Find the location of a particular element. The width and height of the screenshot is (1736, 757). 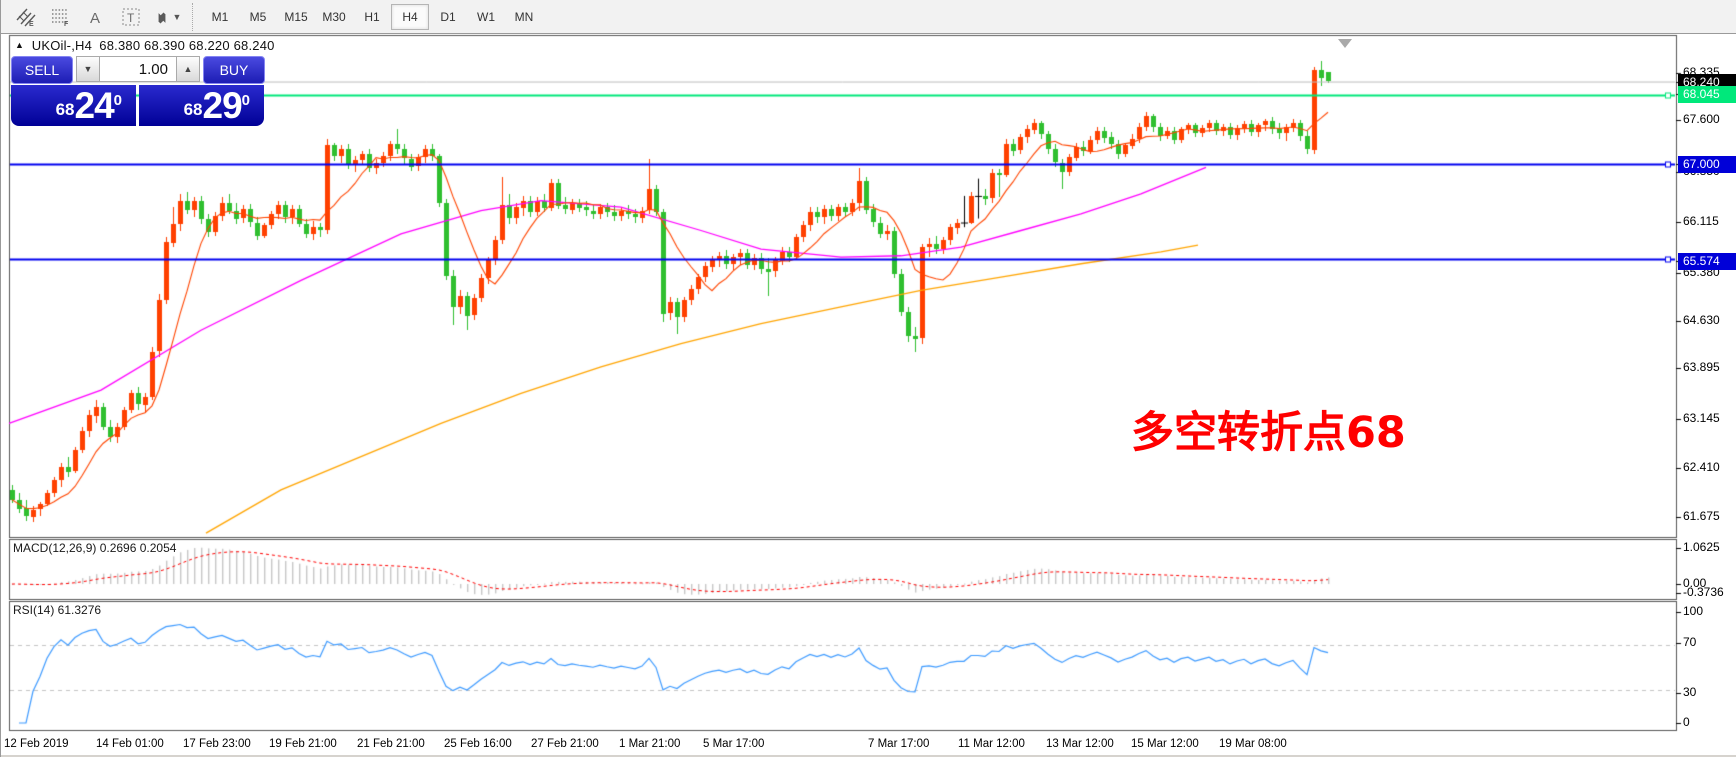

time-label: 25 Feb 16:00 is located at coordinates (478, 744).